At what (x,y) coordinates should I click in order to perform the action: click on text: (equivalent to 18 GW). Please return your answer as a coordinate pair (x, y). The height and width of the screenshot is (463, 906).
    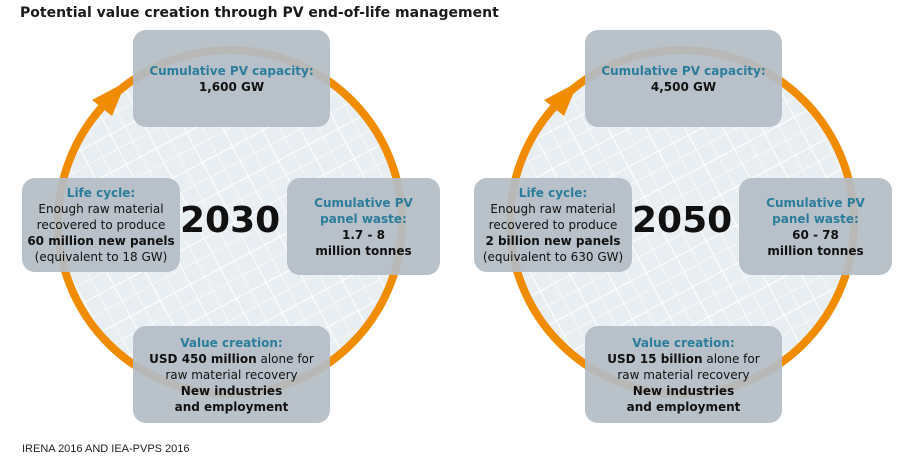
    Looking at the image, I should click on (101, 257).